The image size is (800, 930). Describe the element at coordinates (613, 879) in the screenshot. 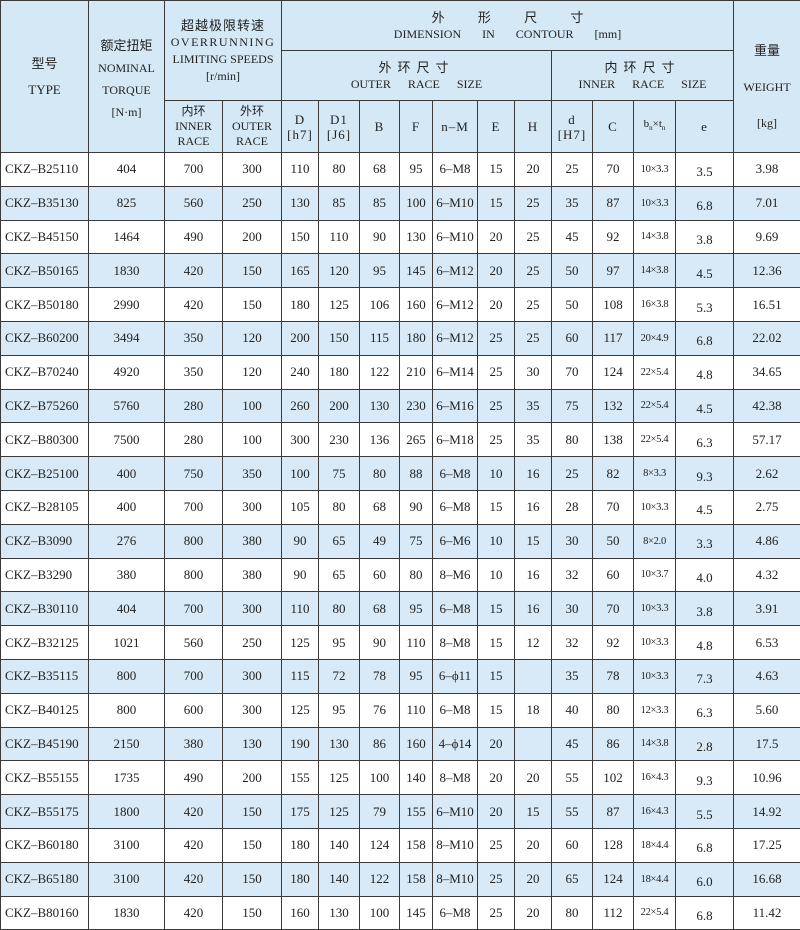

I see `cell-C: 124` at that location.